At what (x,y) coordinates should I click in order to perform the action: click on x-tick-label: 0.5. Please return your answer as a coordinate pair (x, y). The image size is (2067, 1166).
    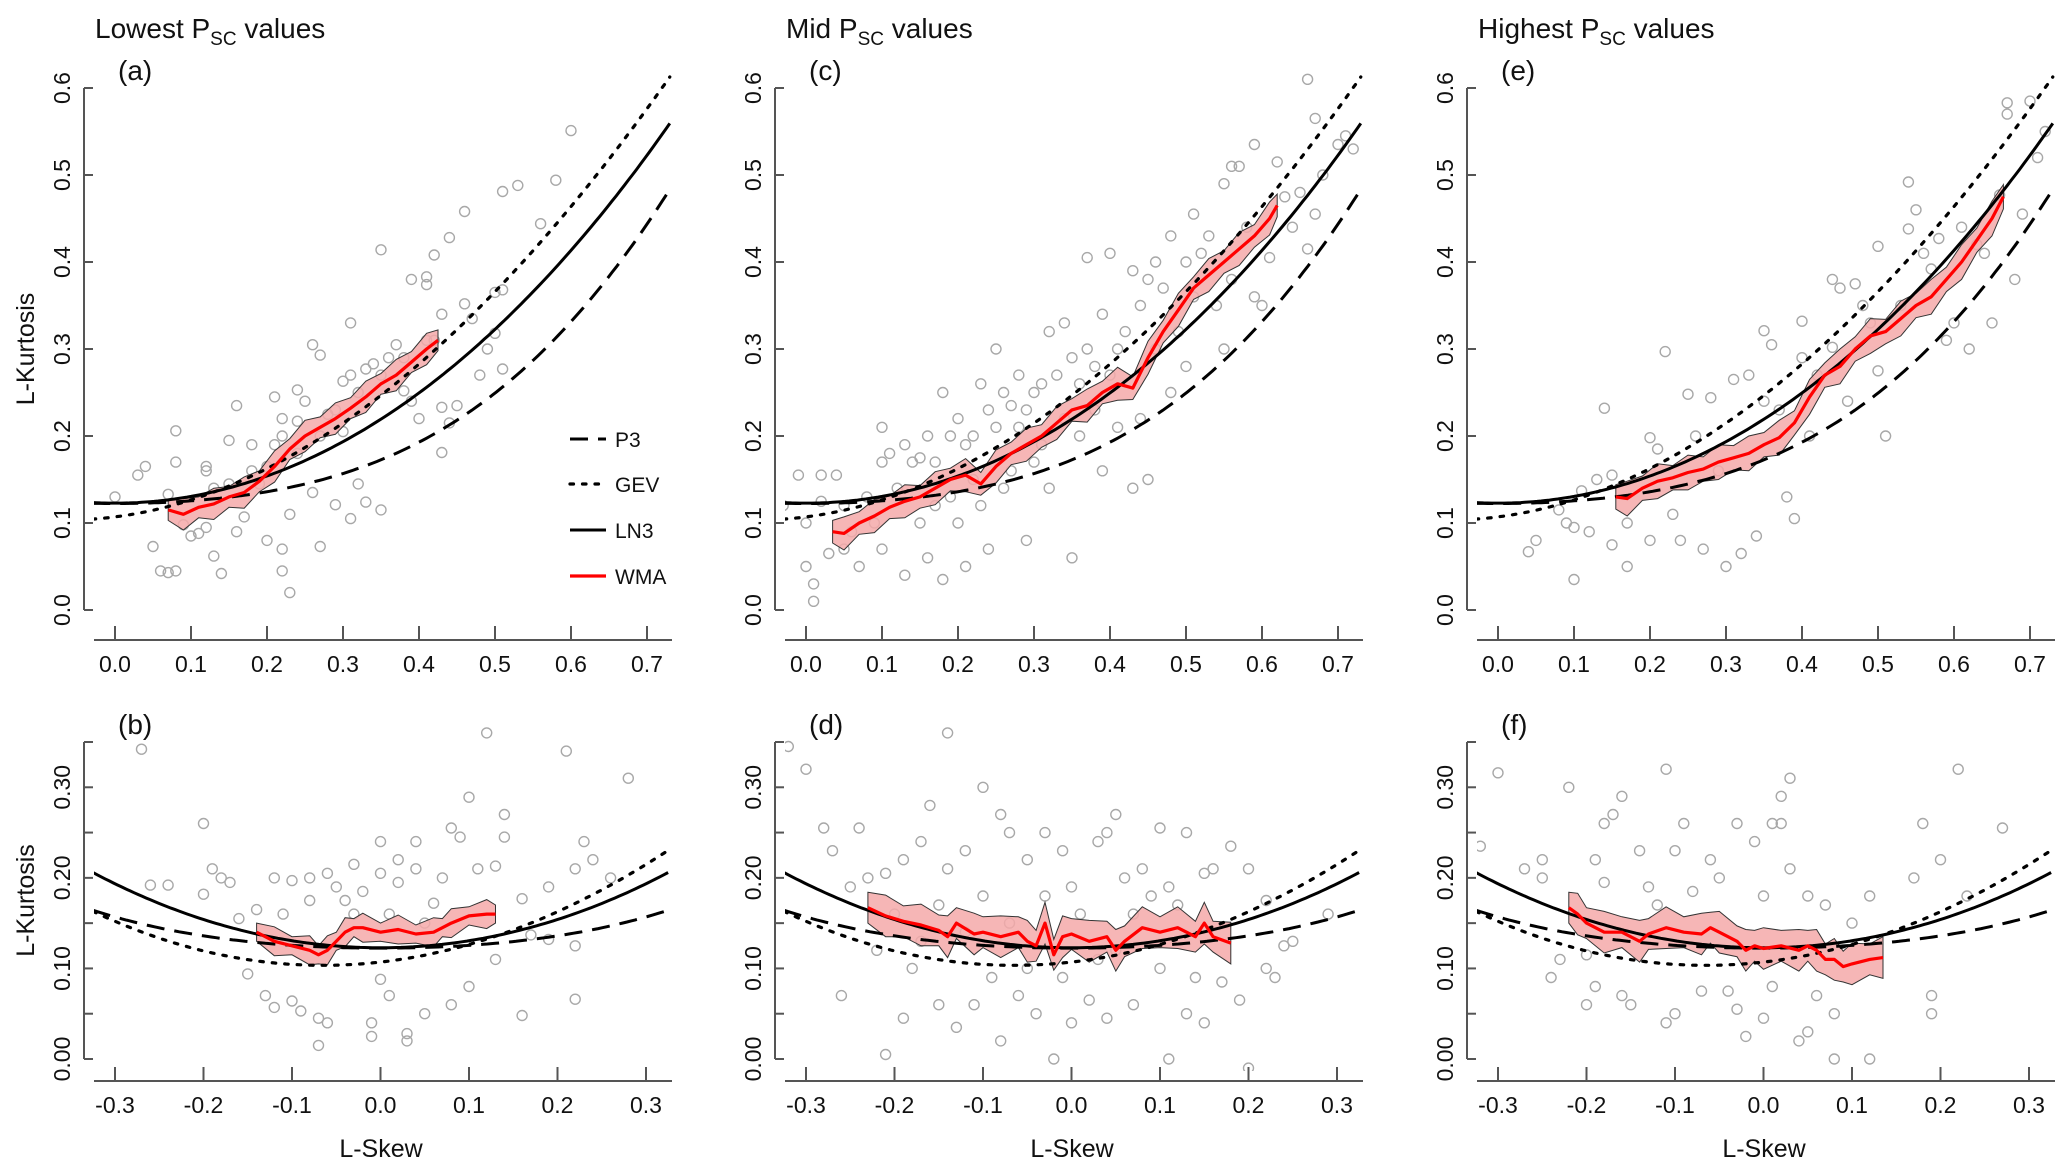
    Looking at the image, I should click on (1878, 664).